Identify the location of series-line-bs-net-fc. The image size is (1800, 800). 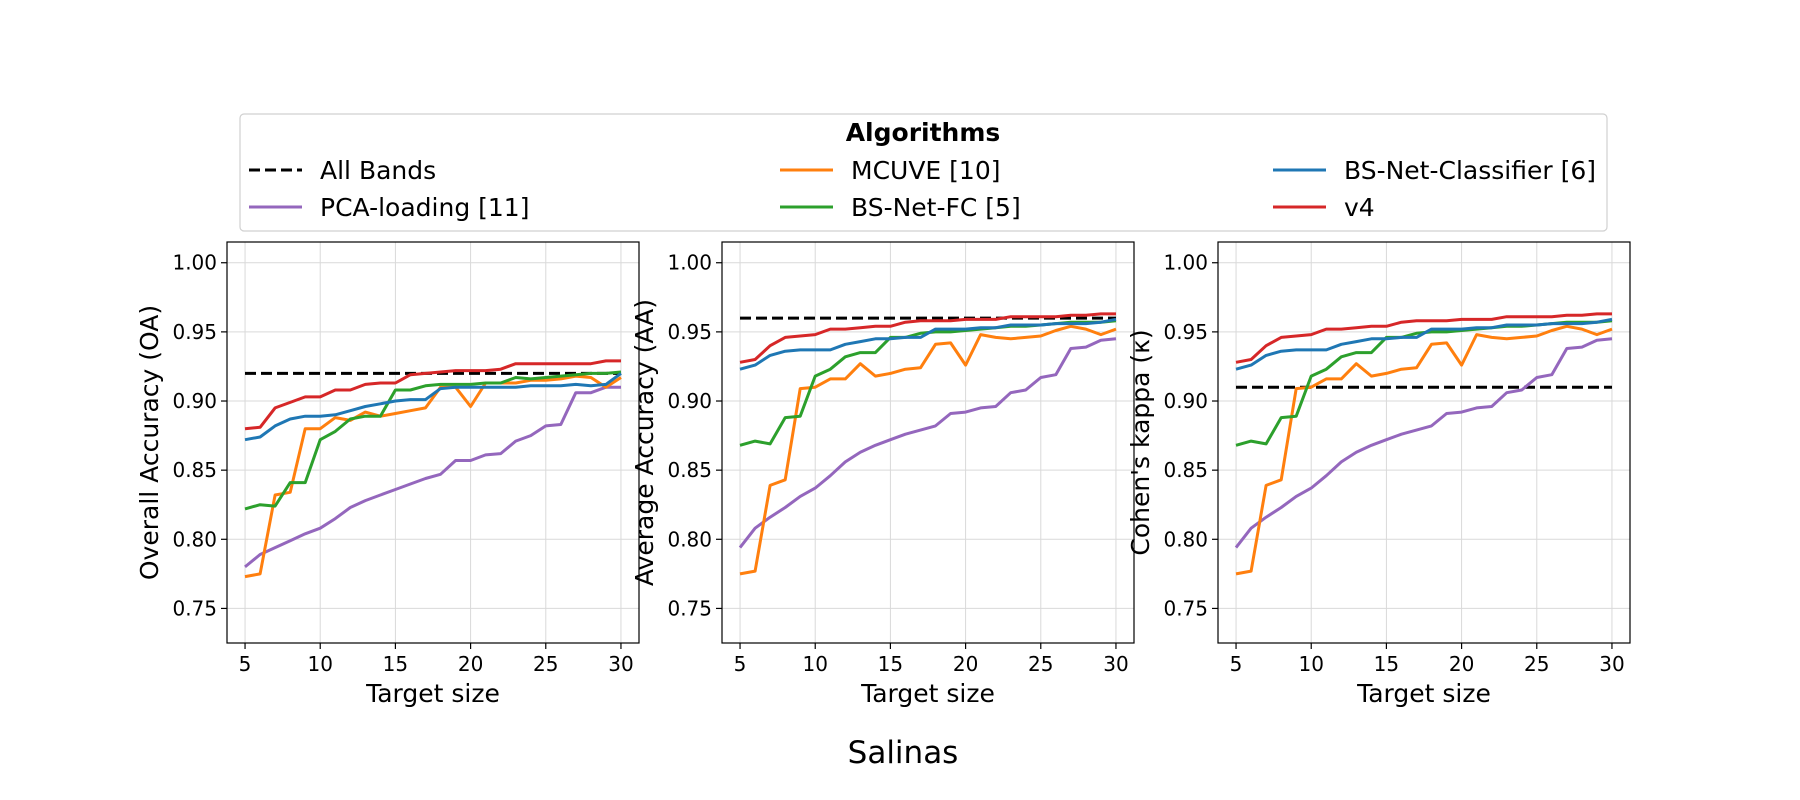
(433, 440).